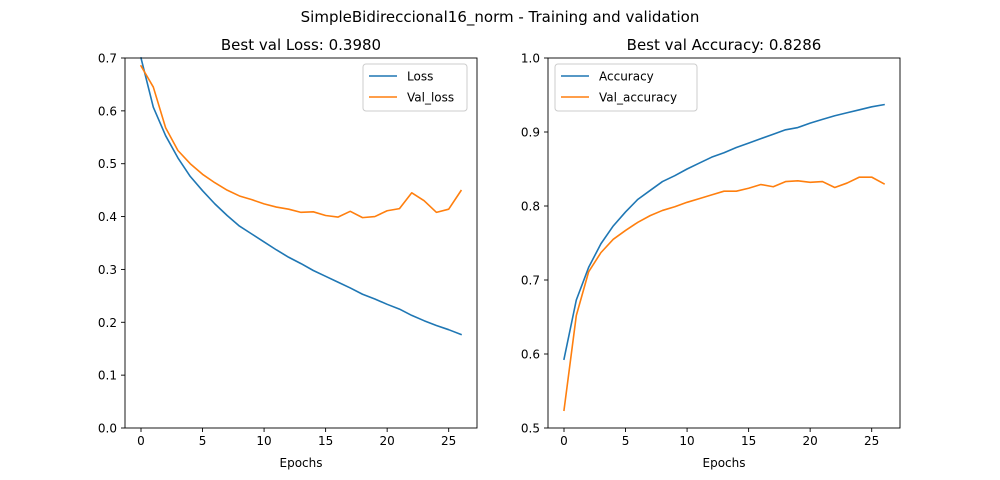  Describe the element at coordinates (301, 45) in the screenshot. I see `subplot-title: Best val Loss: 0.3980` at that location.